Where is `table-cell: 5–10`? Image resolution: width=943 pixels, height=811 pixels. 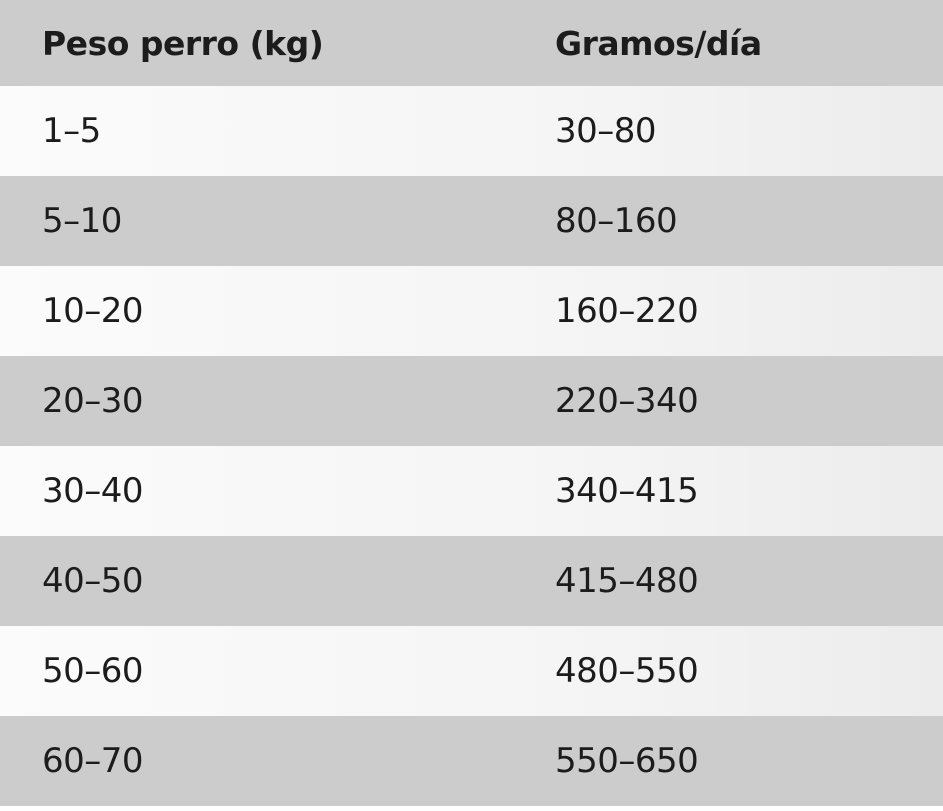
table-cell: 5–10 is located at coordinates (82, 221).